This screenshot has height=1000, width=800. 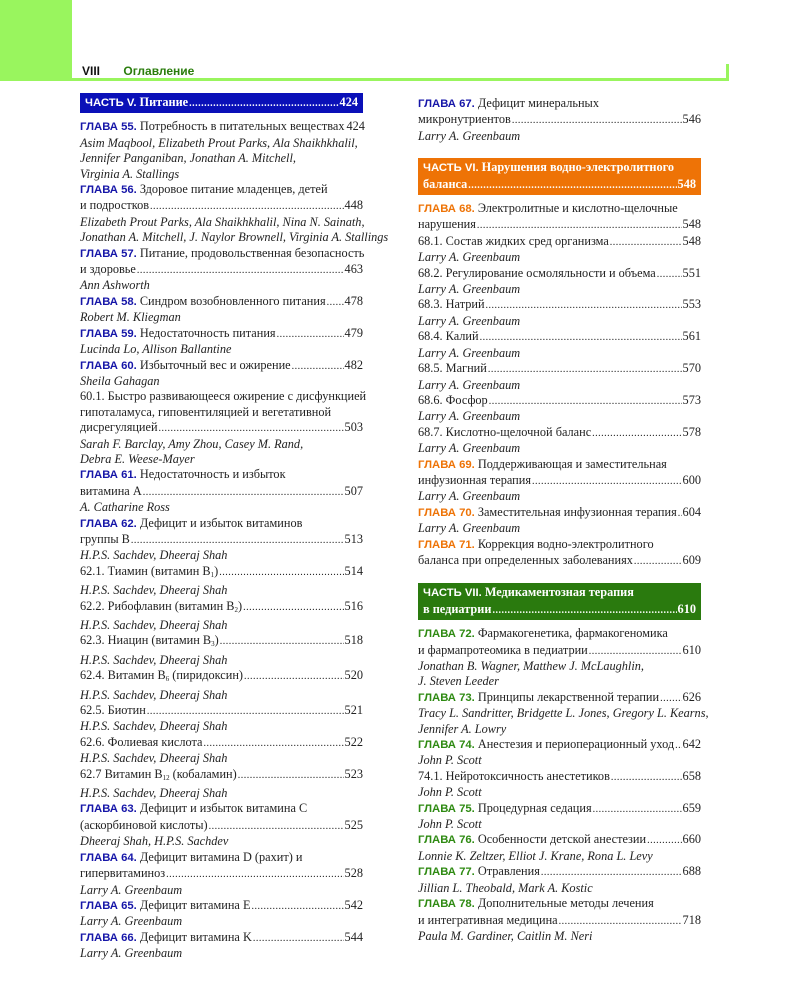 What do you see at coordinates (559, 777) in the screenshot?
I see `toc-entry: 74.1. Нейротоксичность анестетиков 658` at bounding box center [559, 777].